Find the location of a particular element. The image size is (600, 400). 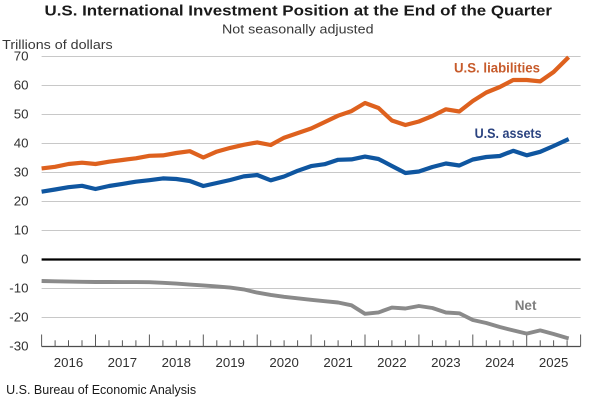

svg-text: 2024 is located at coordinates (499, 362).